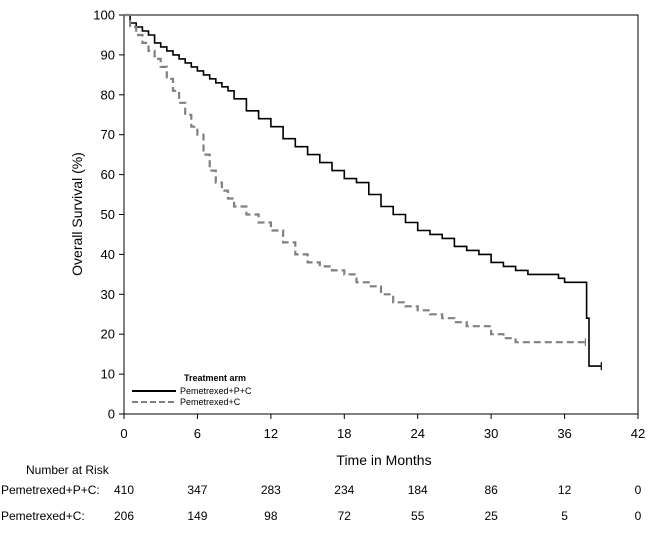 This screenshot has height=534, width=650. I want to click on risk-value: 86, so click(491, 490).